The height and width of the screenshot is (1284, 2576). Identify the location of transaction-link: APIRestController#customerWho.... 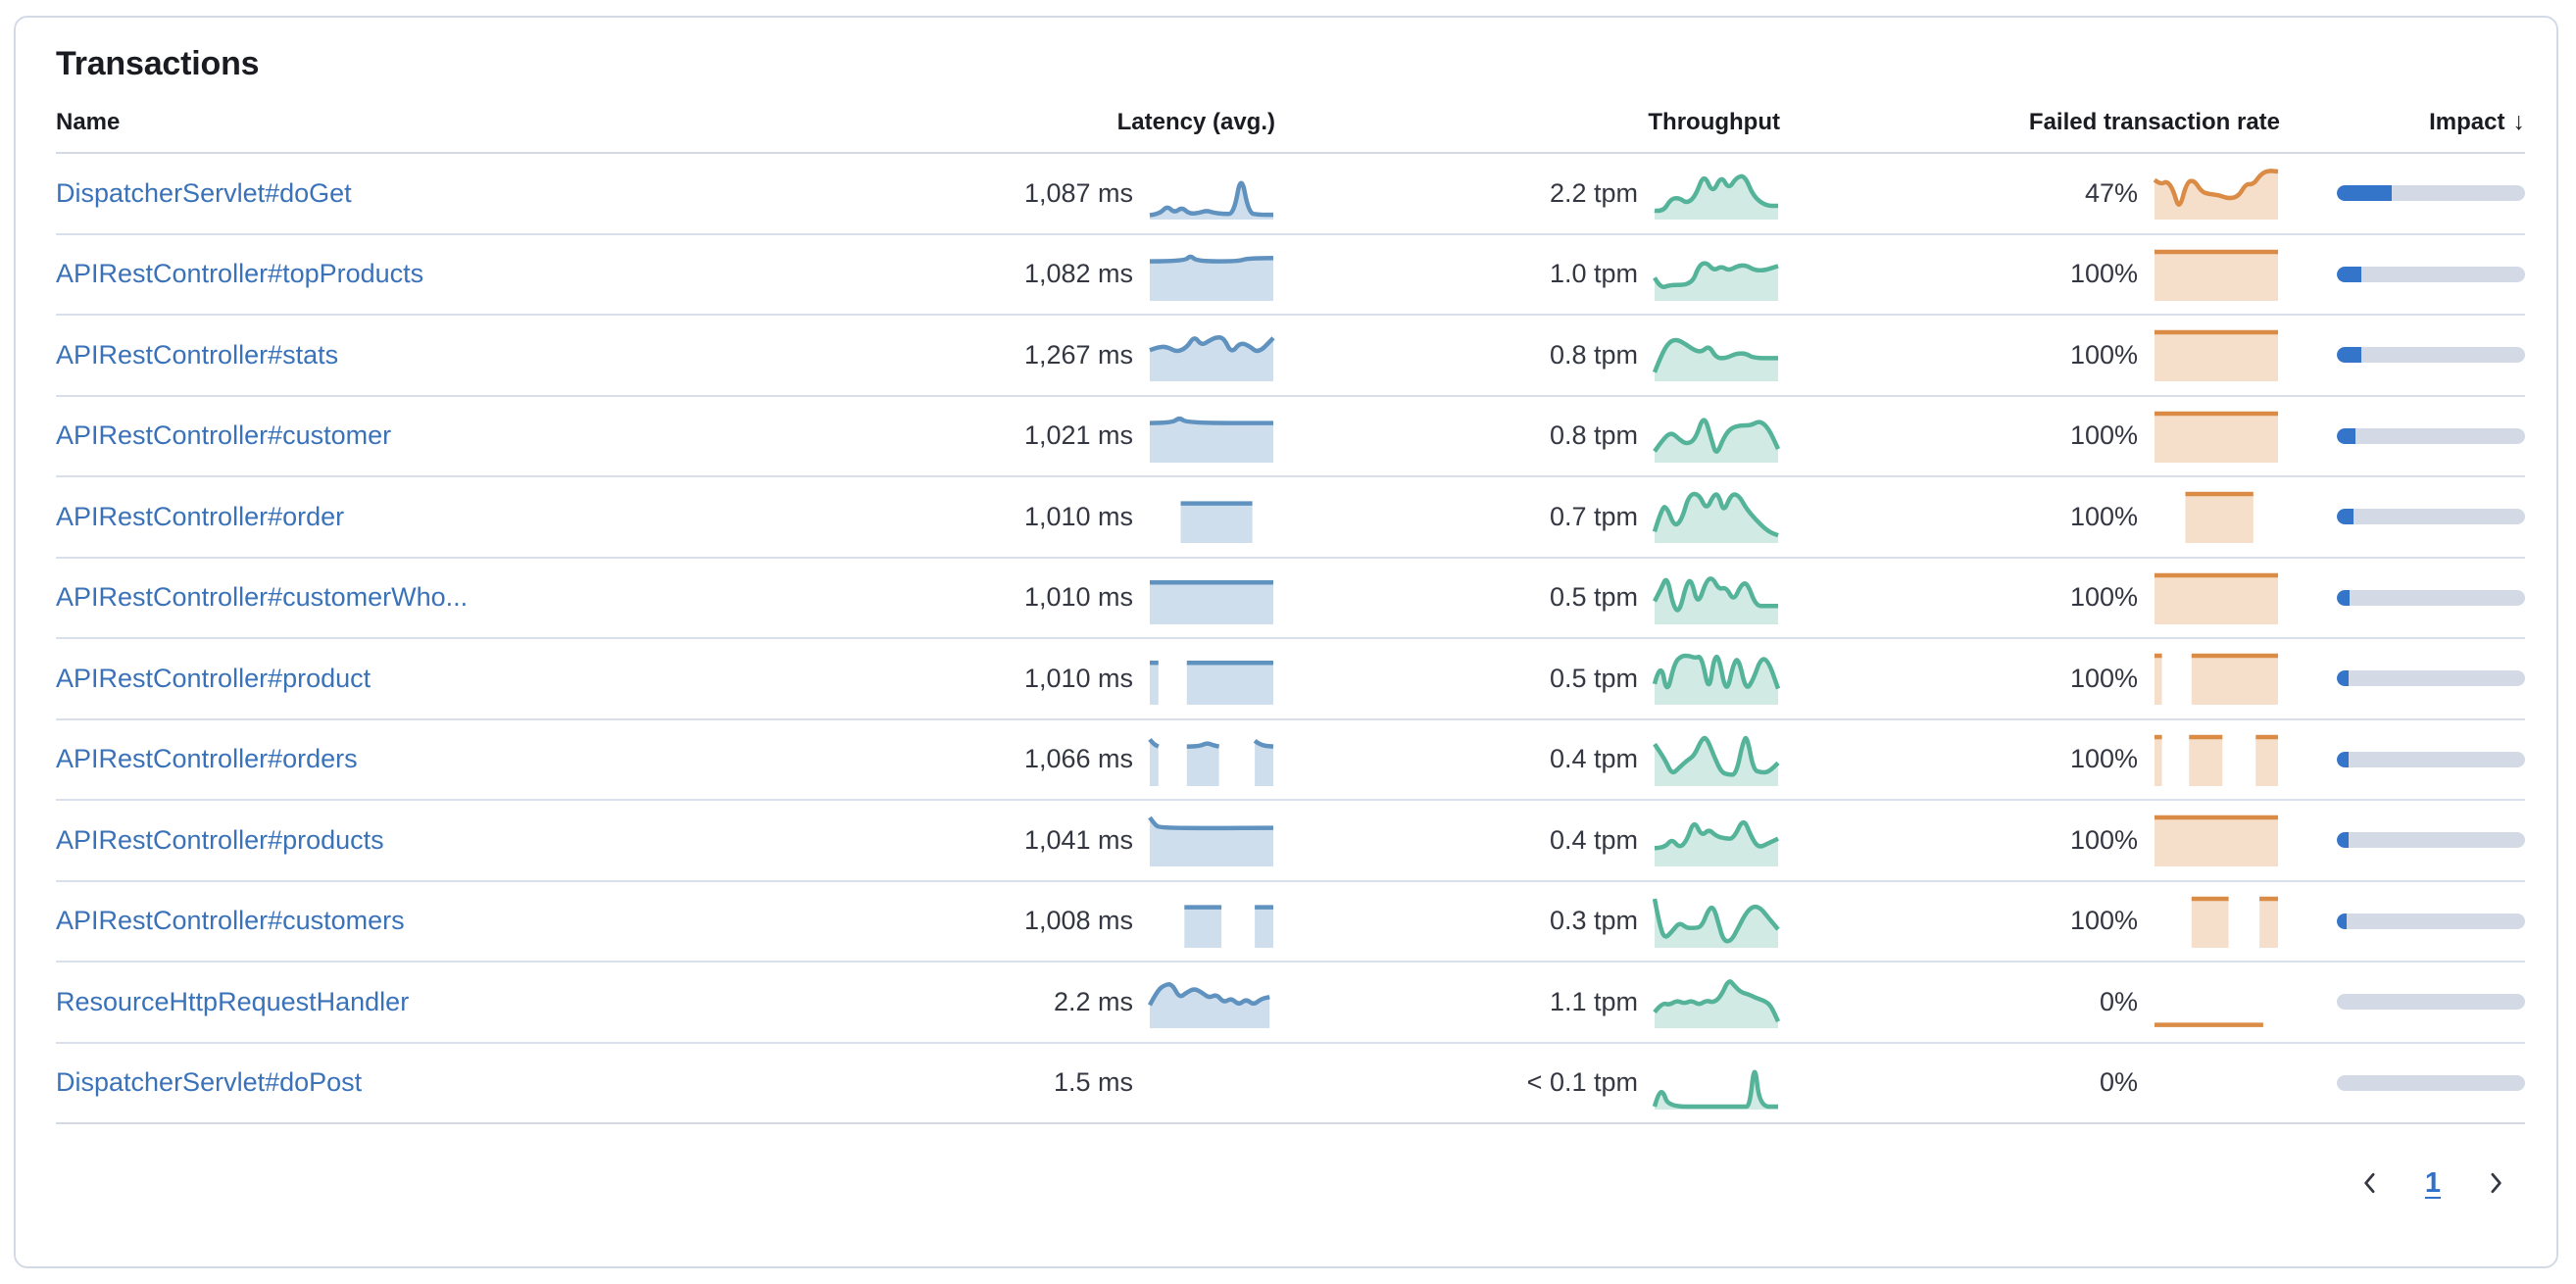
(262, 597).